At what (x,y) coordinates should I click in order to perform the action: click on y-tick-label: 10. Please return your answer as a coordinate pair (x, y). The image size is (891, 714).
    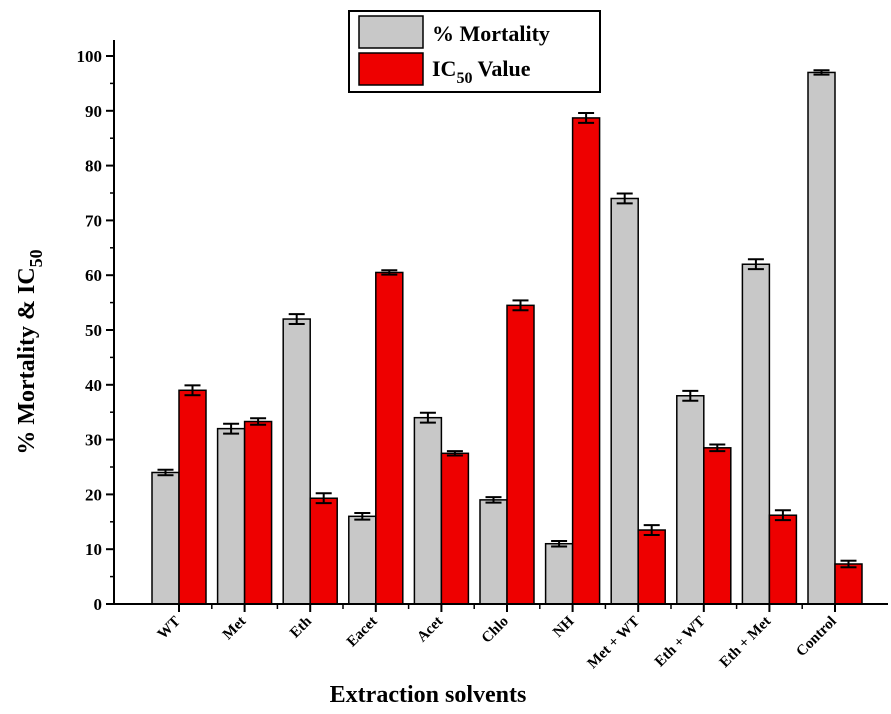
    Looking at the image, I should click on (93, 549).